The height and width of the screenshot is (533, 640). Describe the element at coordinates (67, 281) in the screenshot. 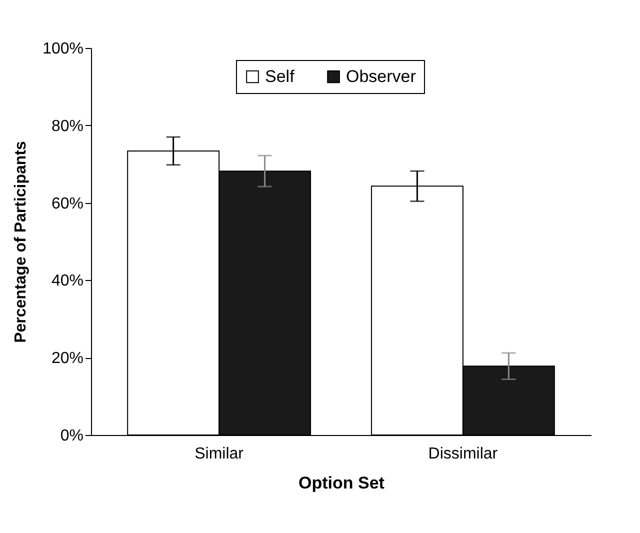

I see `y-tick-label: 40%` at that location.